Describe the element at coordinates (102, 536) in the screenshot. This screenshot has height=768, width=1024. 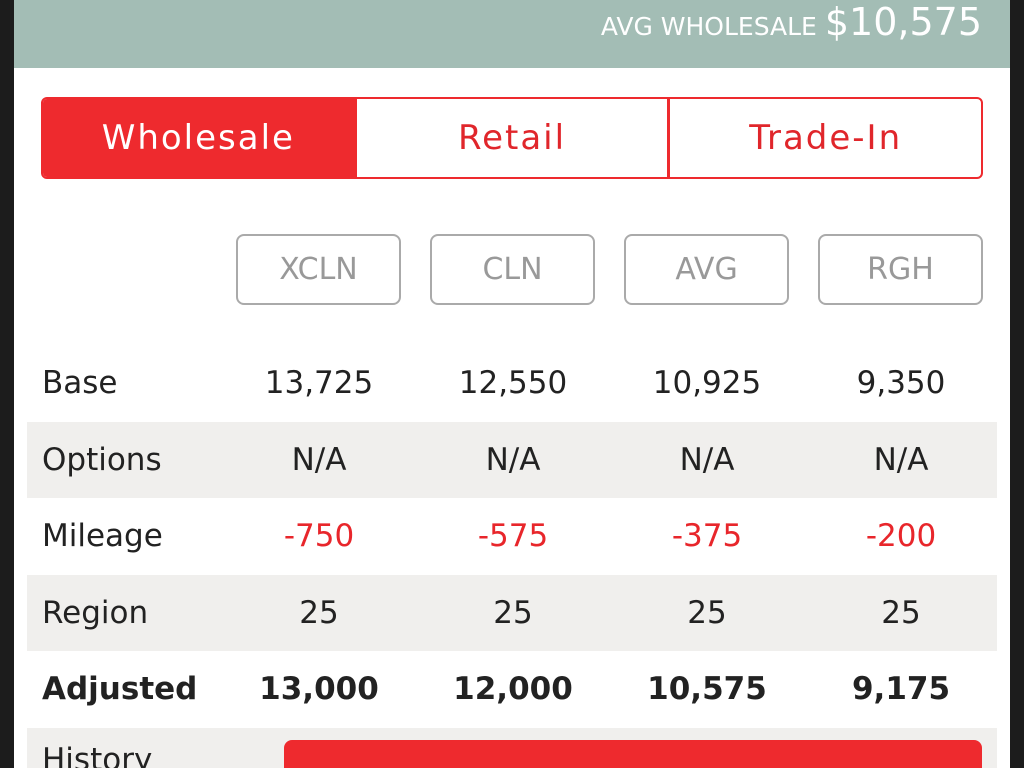
I see `row-label: Mileage` at that location.